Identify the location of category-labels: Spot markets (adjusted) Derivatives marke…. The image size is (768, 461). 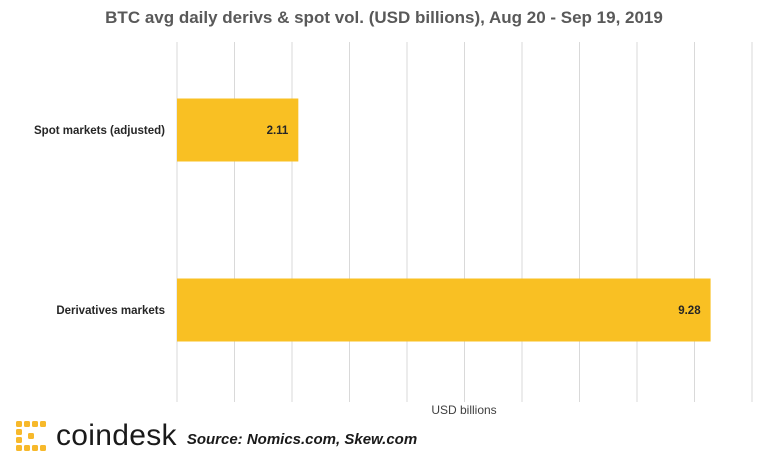
(99, 221).